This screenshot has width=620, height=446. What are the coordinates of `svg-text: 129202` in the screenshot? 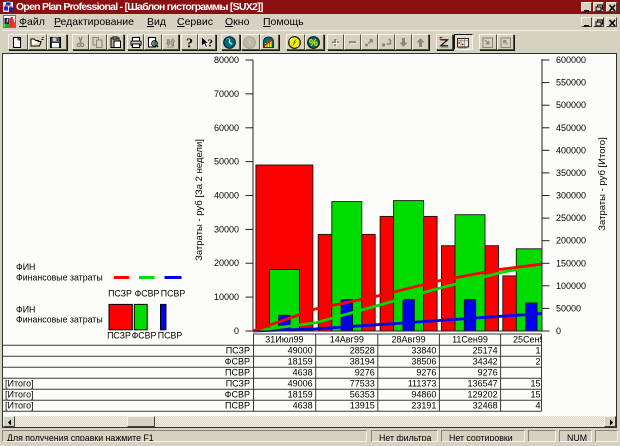 It's located at (483, 395).